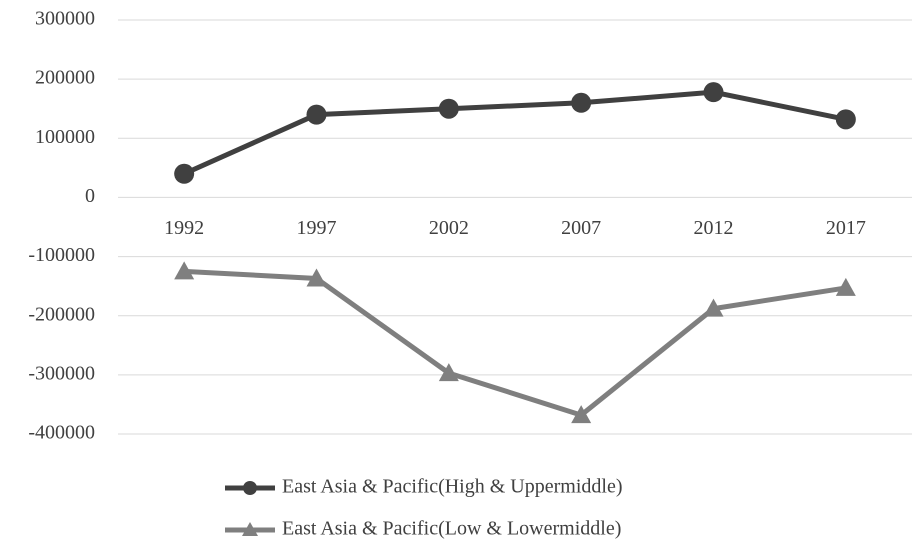 The height and width of the screenshot is (543, 913). What do you see at coordinates (90, 196) in the screenshot?
I see `y-tick-label: 0` at bounding box center [90, 196].